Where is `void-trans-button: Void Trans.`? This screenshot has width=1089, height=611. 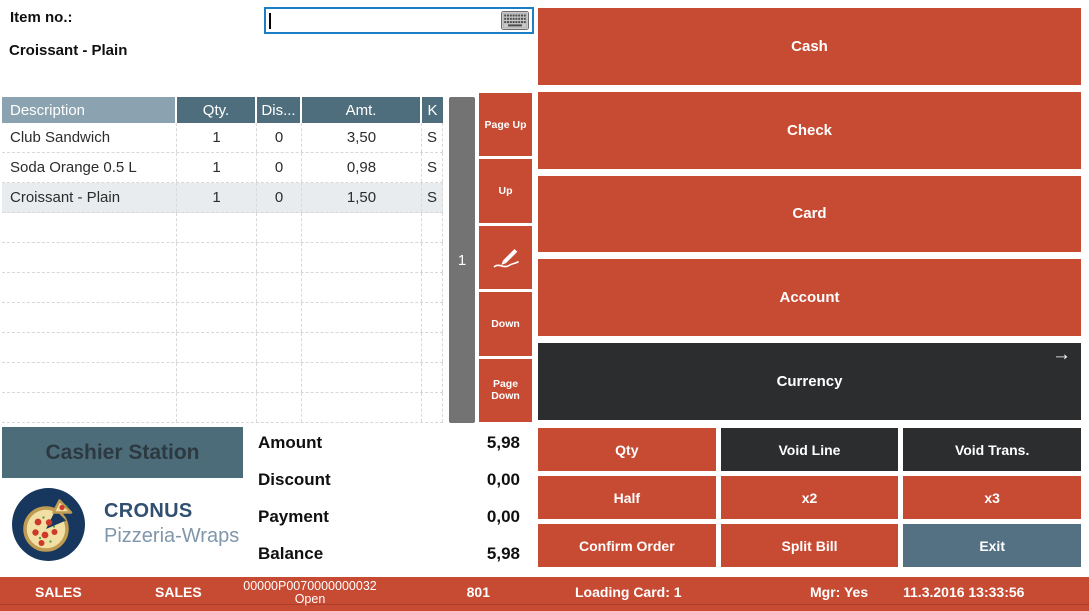 void-trans-button: Void Trans. is located at coordinates (992, 449).